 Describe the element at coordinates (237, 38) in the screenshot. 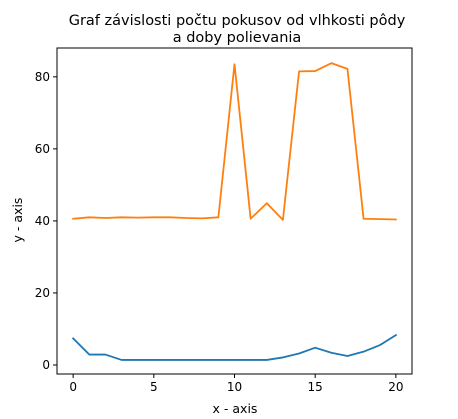

I see `chart-title-line-2: a doby polievania` at that location.